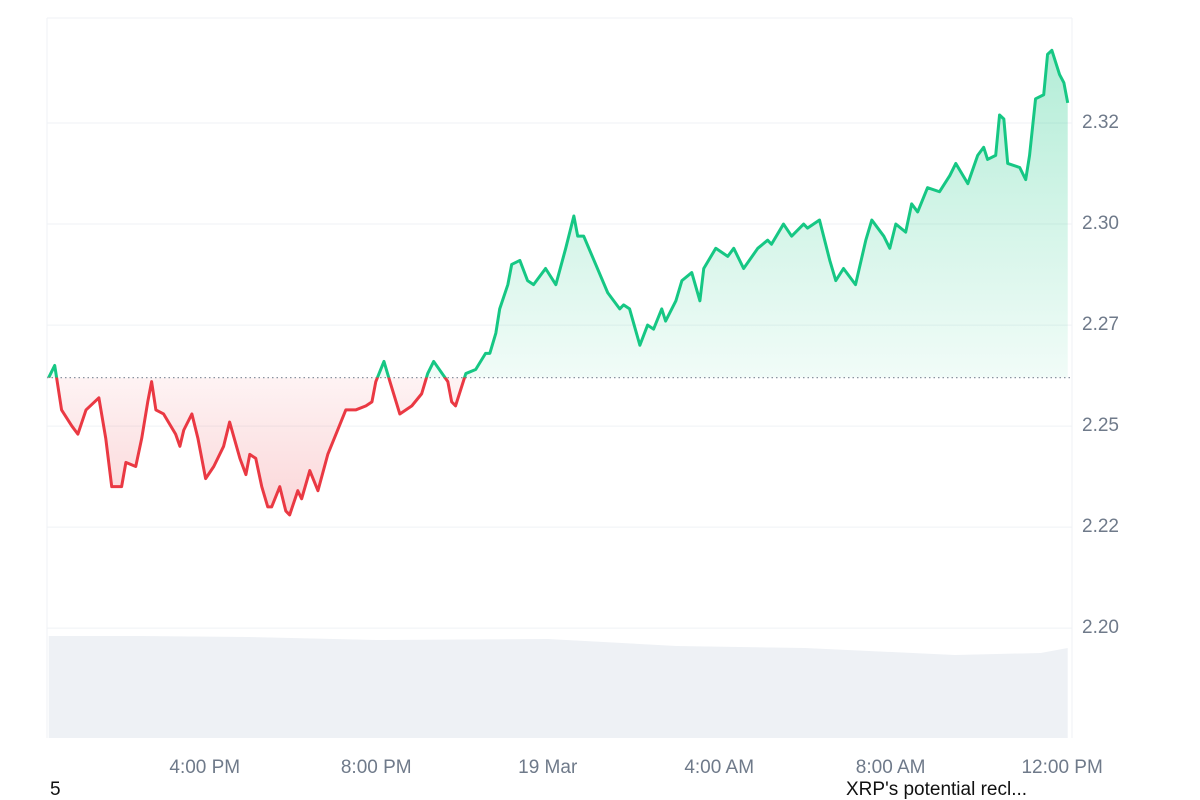 The height and width of the screenshot is (800, 1200). Describe the element at coordinates (1100, 425) in the screenshot. I see `y-tick-label: 2.25` at that location.